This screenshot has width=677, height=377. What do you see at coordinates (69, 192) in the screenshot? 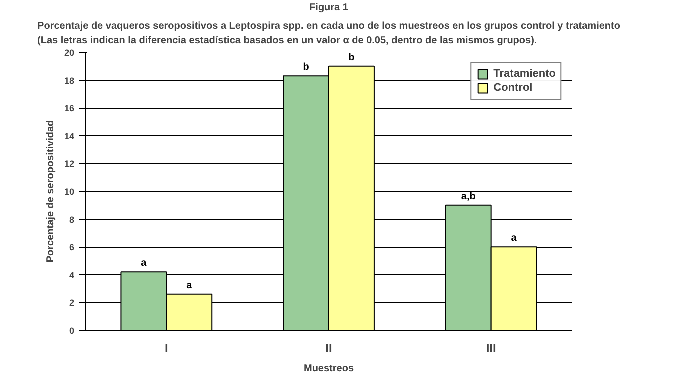
I see `y-tick-label: 10` at bounding box center [69, 192].